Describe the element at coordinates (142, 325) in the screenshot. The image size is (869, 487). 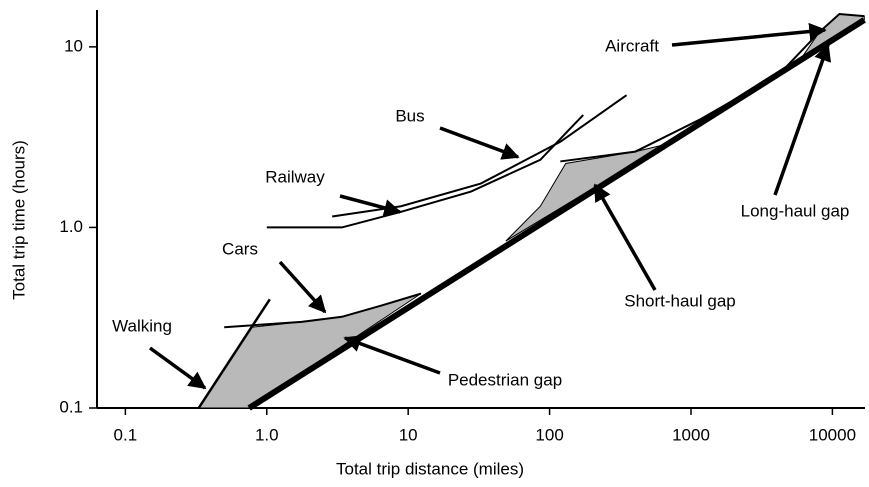
I see `series-label: Walking` at that location.